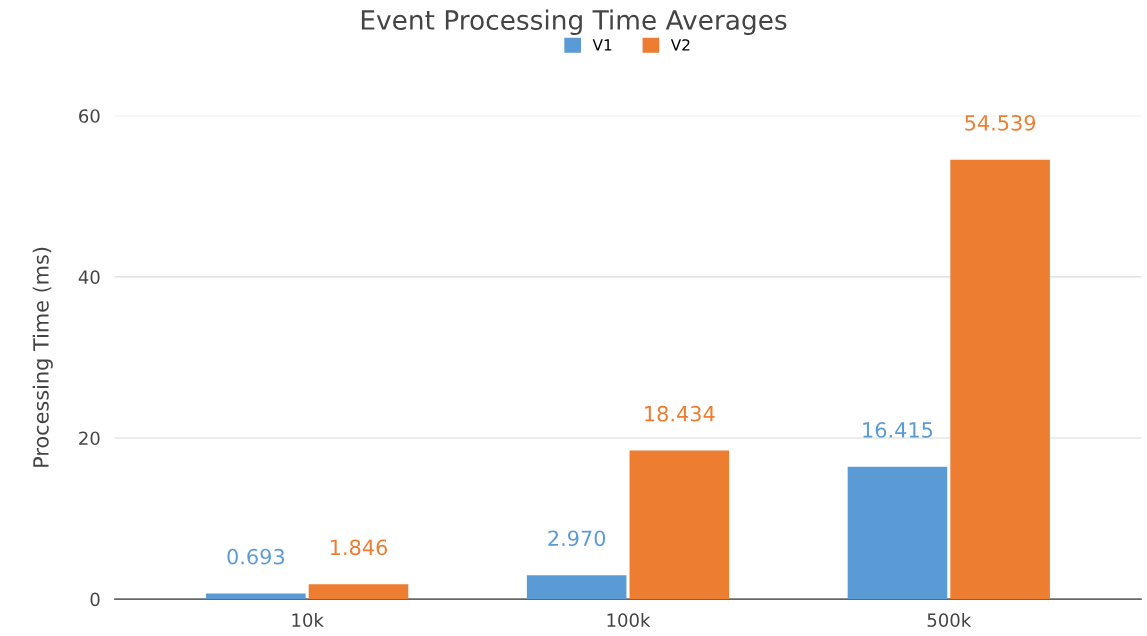 This screenshot has width=1147, height=636. I want to click on data-label: 2.970, so click(577, 538).